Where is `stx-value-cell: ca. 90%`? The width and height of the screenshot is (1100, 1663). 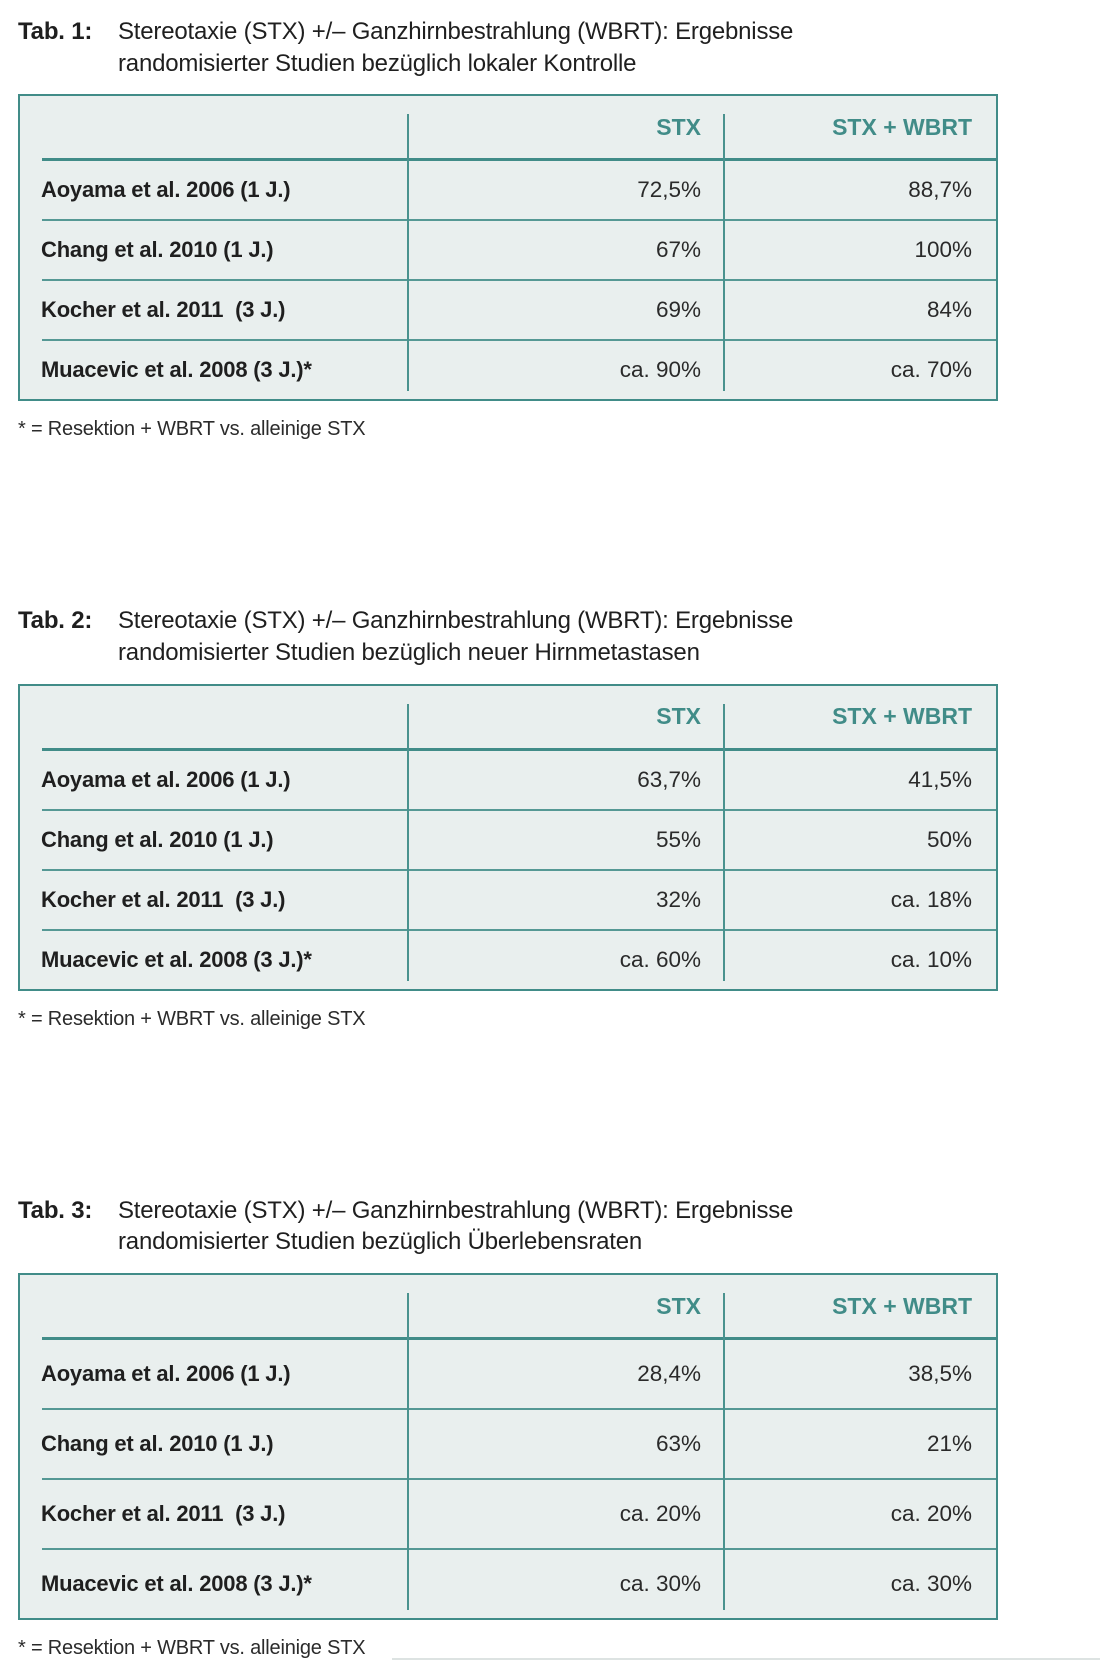
stx-value-cell: ca. 90% is located at coordinates (660, 370).